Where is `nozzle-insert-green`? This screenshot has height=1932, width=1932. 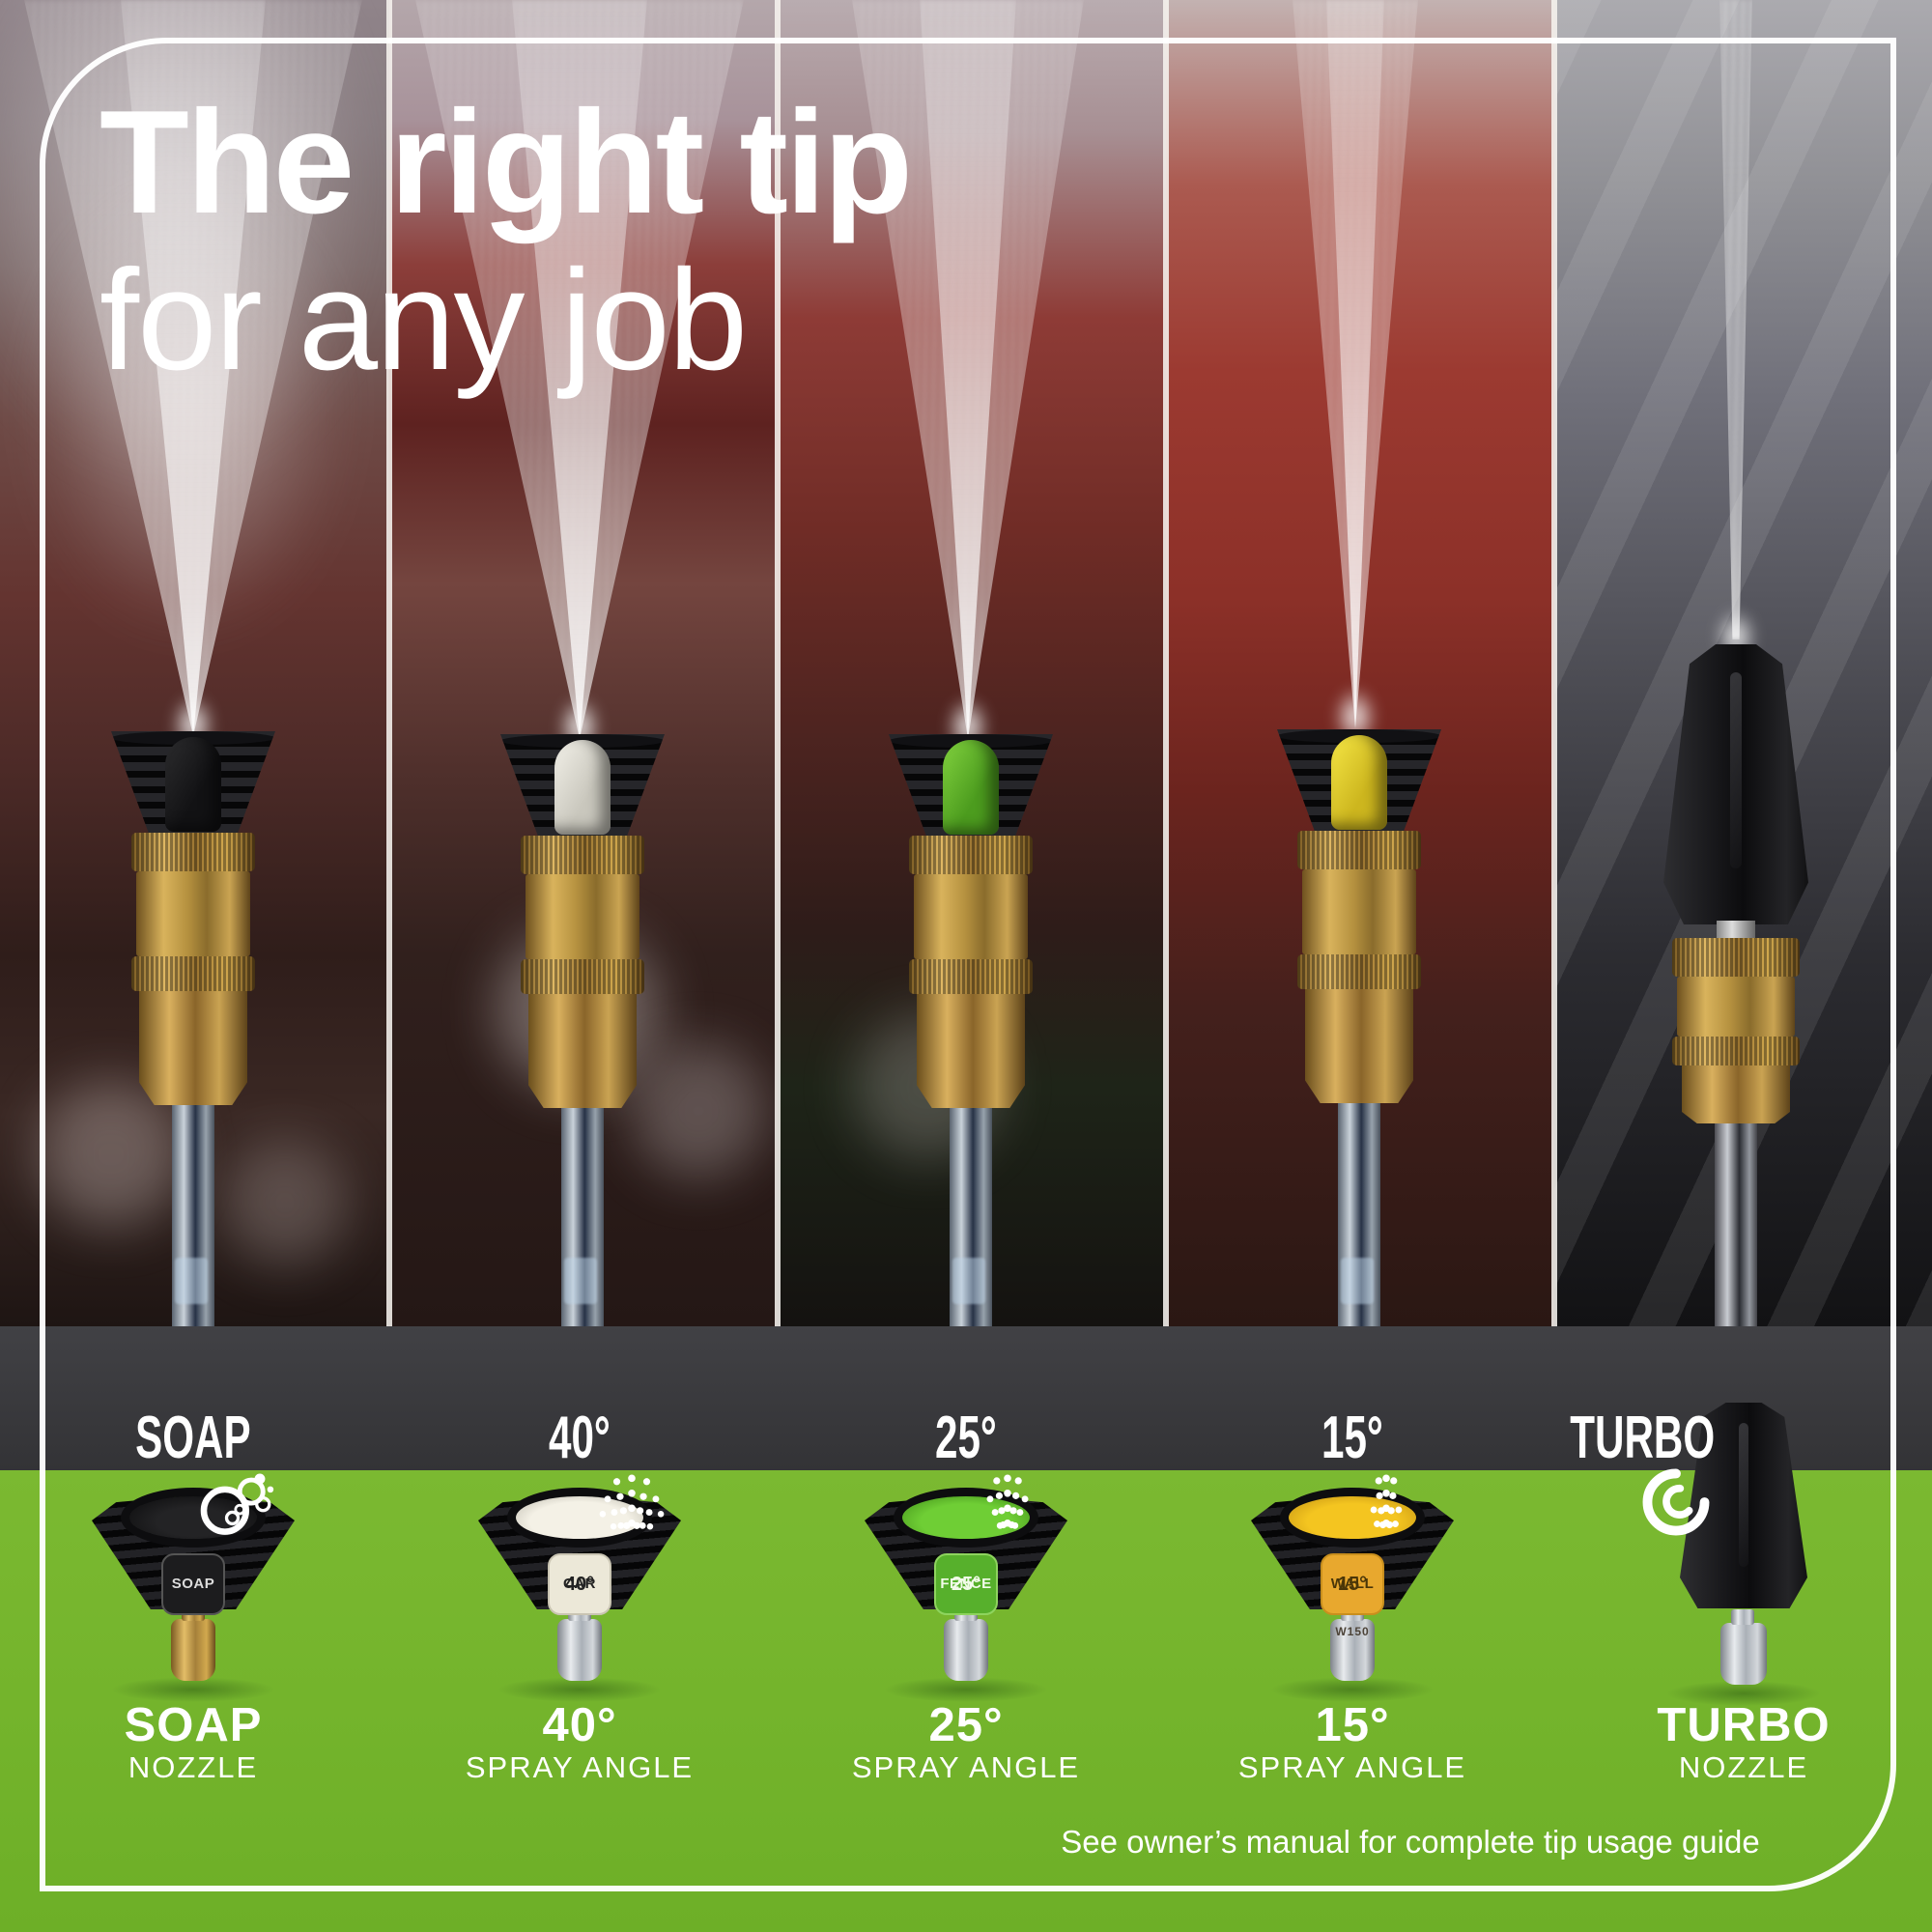 nozzle-insert-green is located at coordinates (971, 787).